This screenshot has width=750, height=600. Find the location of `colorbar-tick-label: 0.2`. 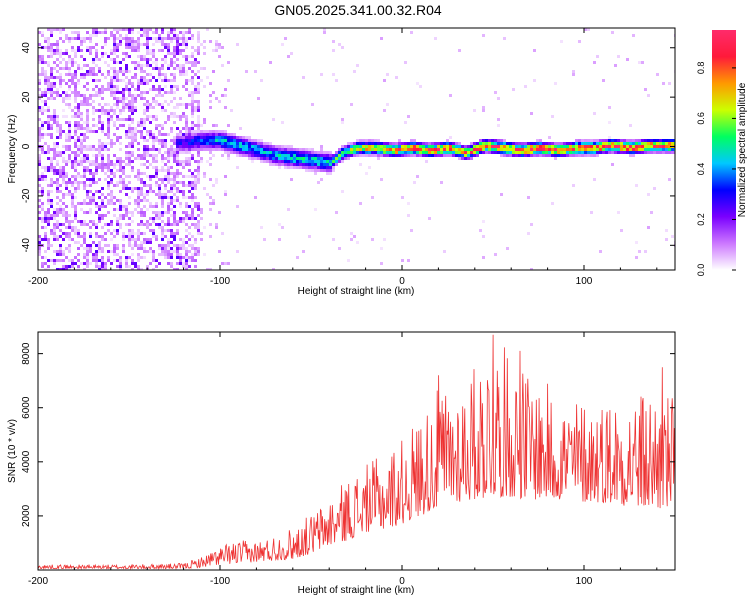

colorbar-tick-label: 0.2 is located at coordinates (701, 219).